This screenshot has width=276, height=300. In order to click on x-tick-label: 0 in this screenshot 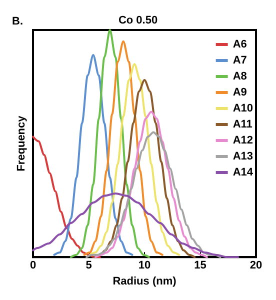, I will do `click(33, 266)`.